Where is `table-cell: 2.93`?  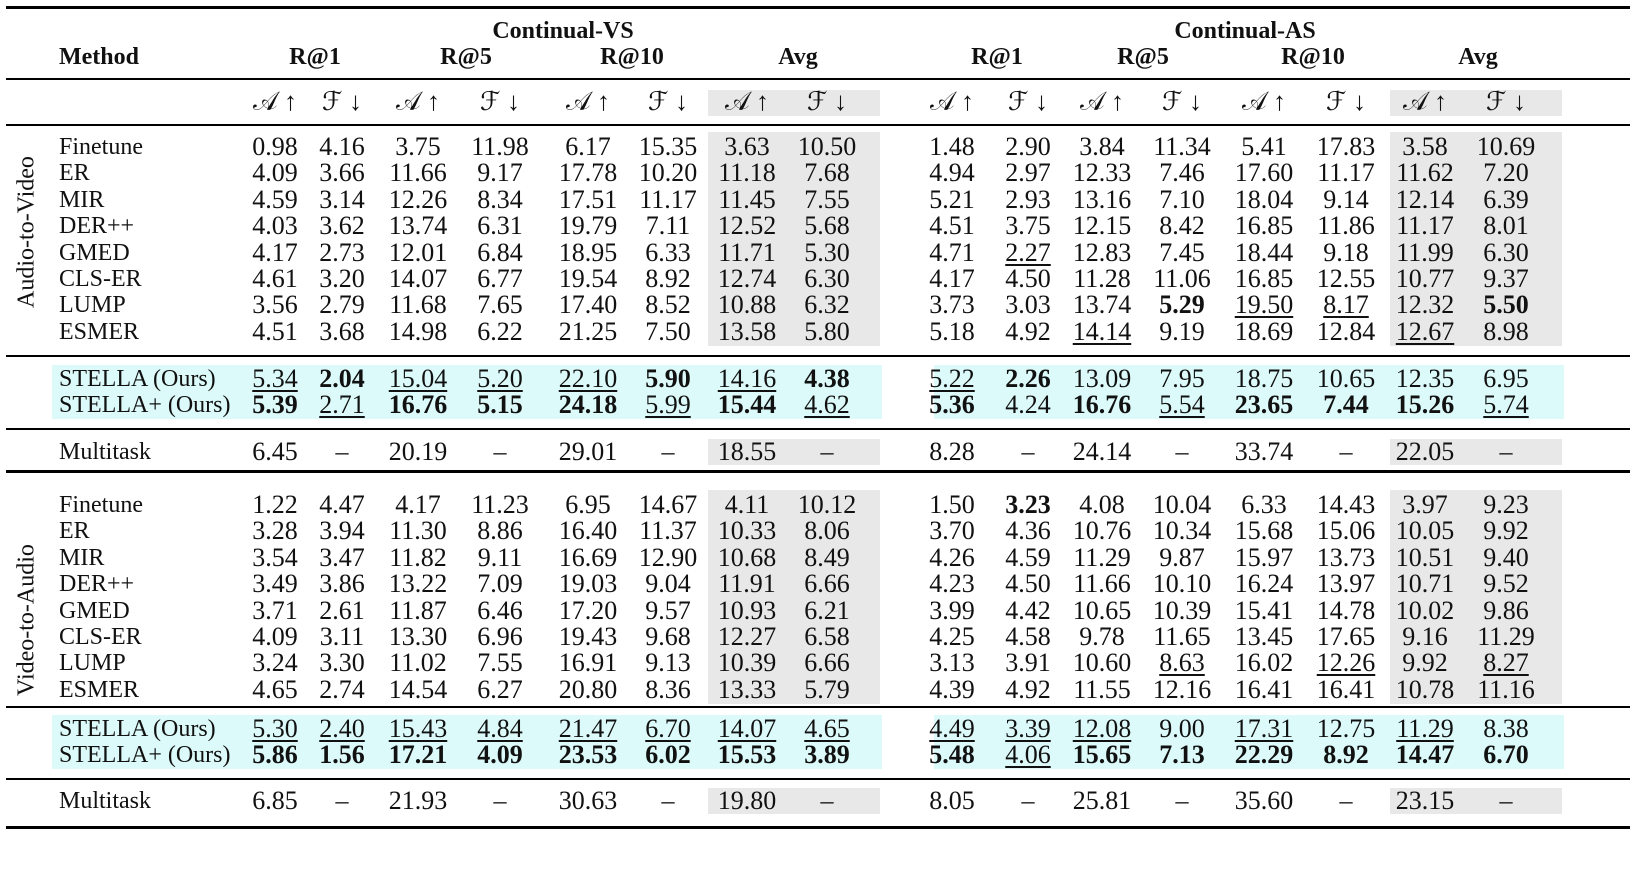 table-cell: 2.93 is located at coordinates (1028, 199).